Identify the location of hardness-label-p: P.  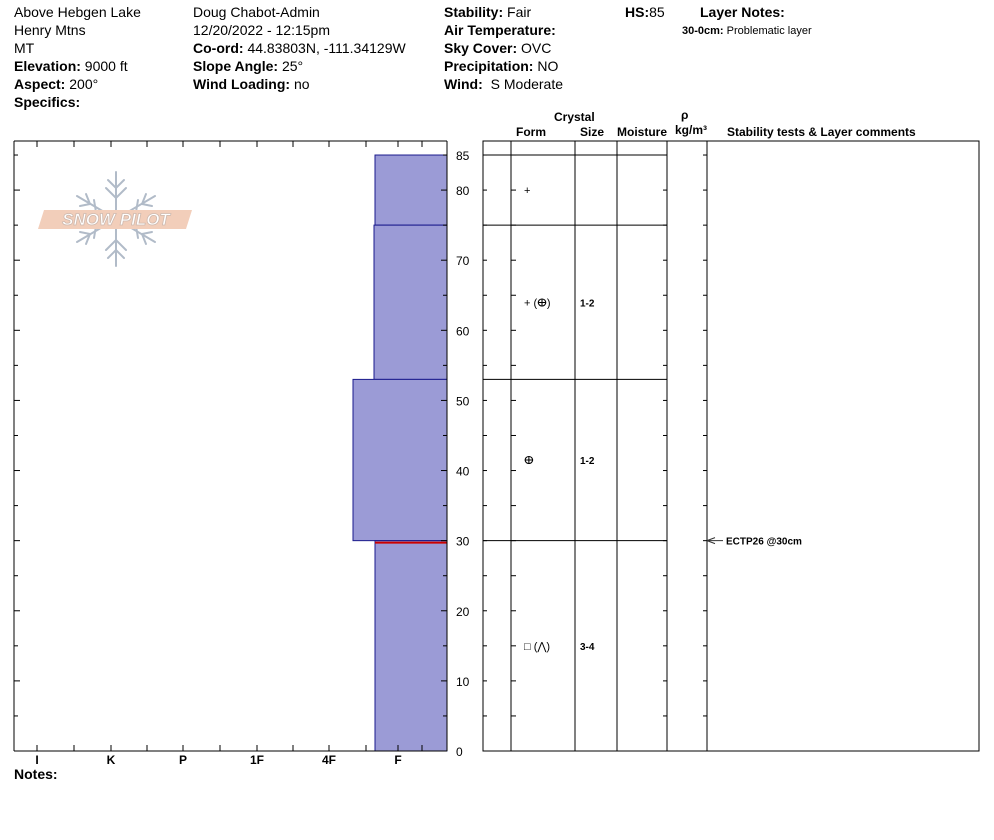
(183, 760).